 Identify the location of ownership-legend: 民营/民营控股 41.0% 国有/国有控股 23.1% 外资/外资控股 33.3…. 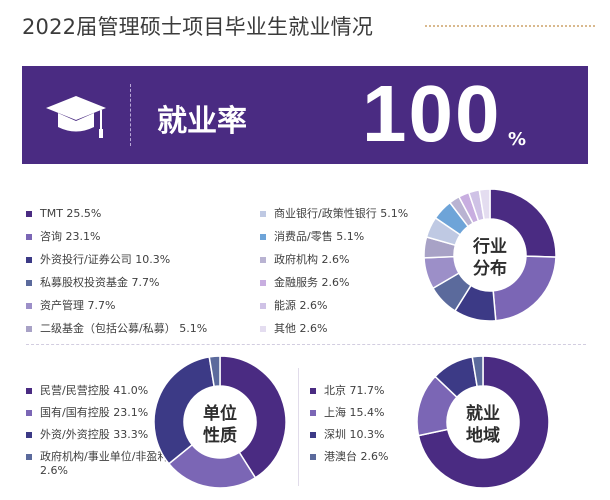
(115, 430).